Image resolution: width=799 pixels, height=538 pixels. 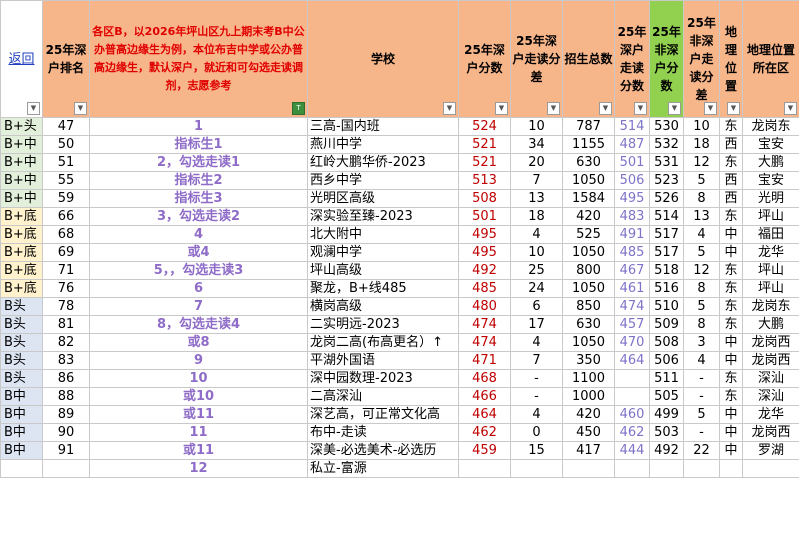 What do you see at coordinates (383, 234) in the screenshot?
I see `school-cell: 北大附中` at bounding box center [383, 234].